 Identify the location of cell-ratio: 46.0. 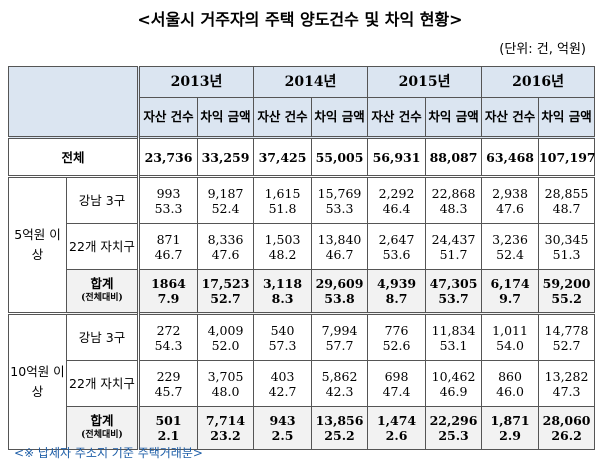
(510, 391).